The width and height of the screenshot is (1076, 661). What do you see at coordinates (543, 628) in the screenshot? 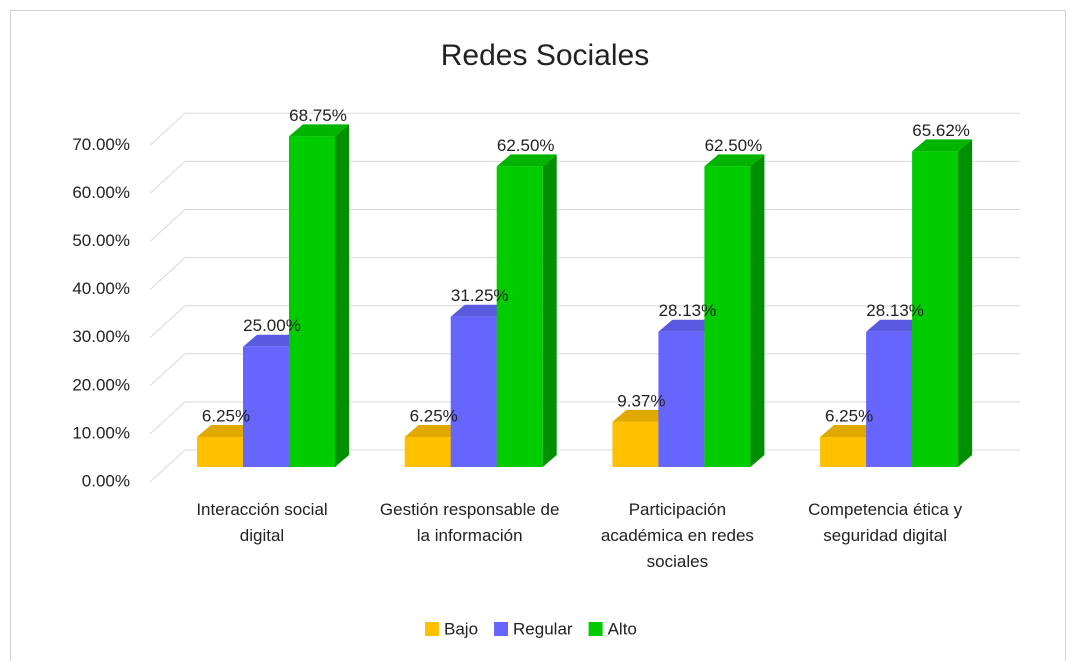
I see `legend-label: Regular` at bounding box center [543, 628].